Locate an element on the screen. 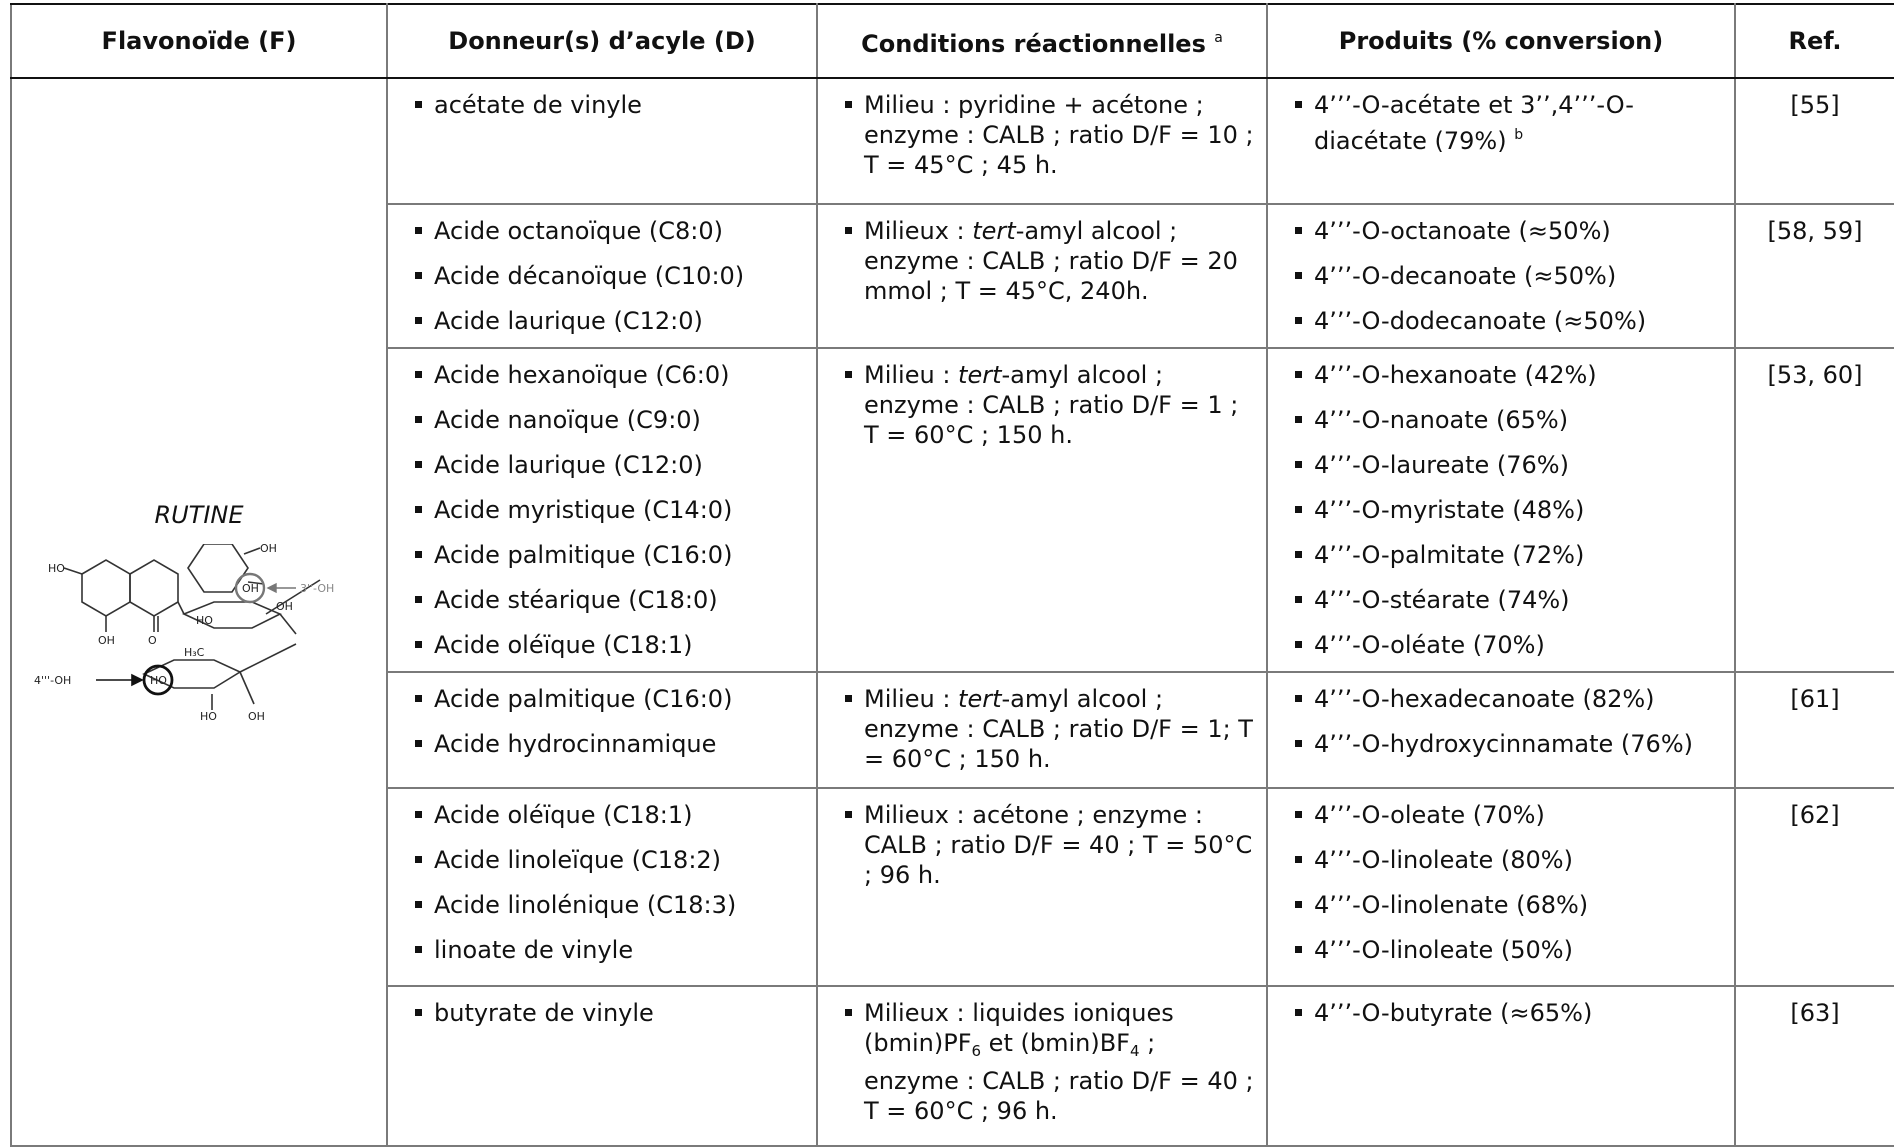  product-item: 4’’’-O-linolenate (68%) is located at coordinates (1502, 905).